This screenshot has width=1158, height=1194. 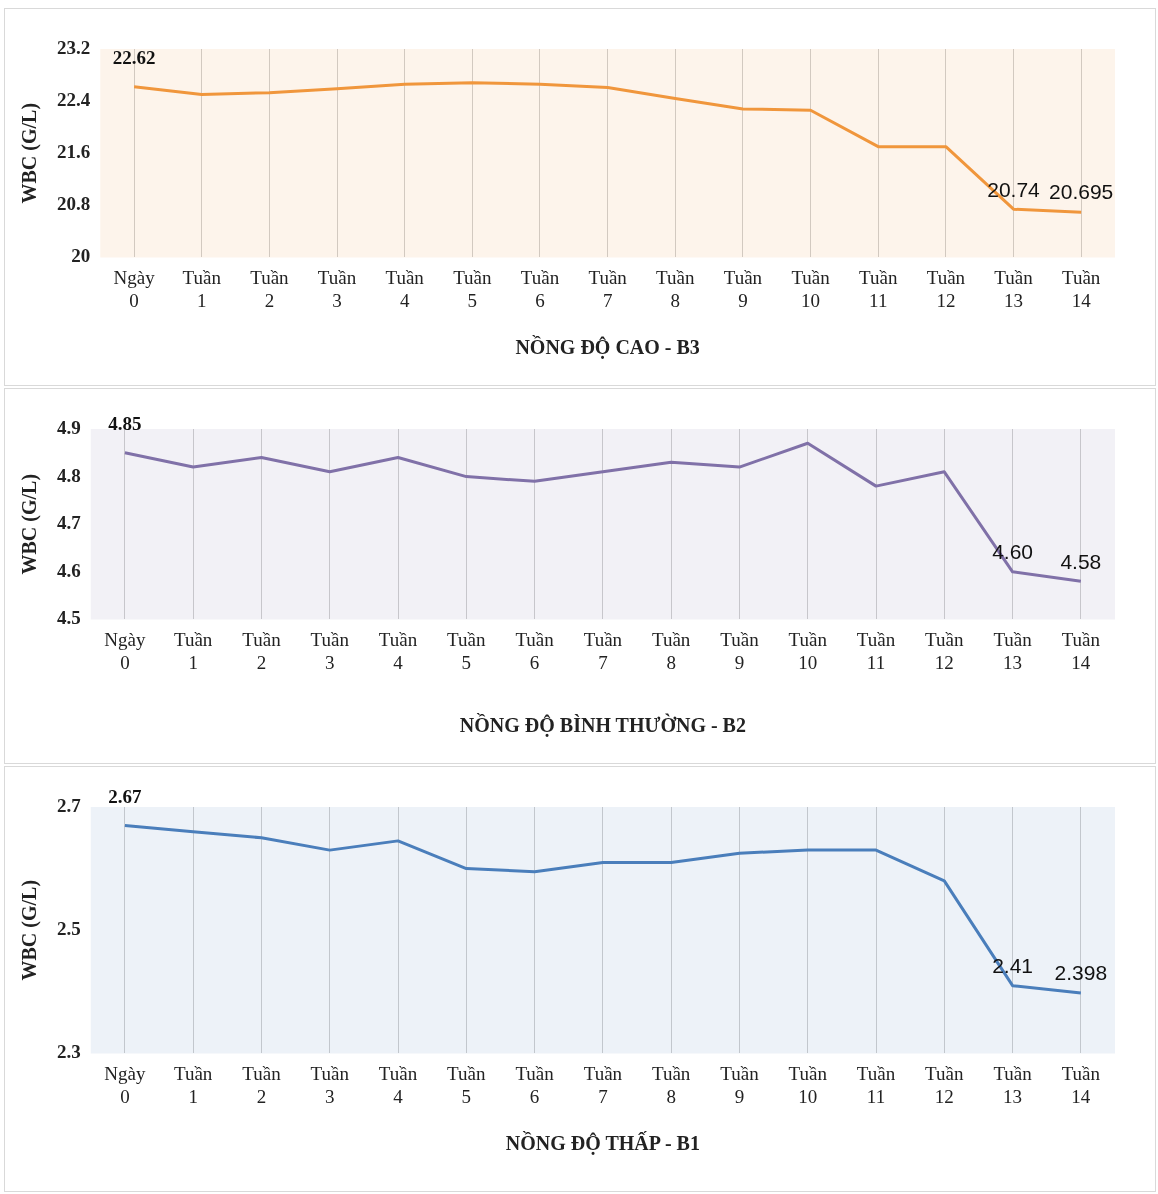 I want to click on y-tick-label: 2.5, so click(x=69, y=929).